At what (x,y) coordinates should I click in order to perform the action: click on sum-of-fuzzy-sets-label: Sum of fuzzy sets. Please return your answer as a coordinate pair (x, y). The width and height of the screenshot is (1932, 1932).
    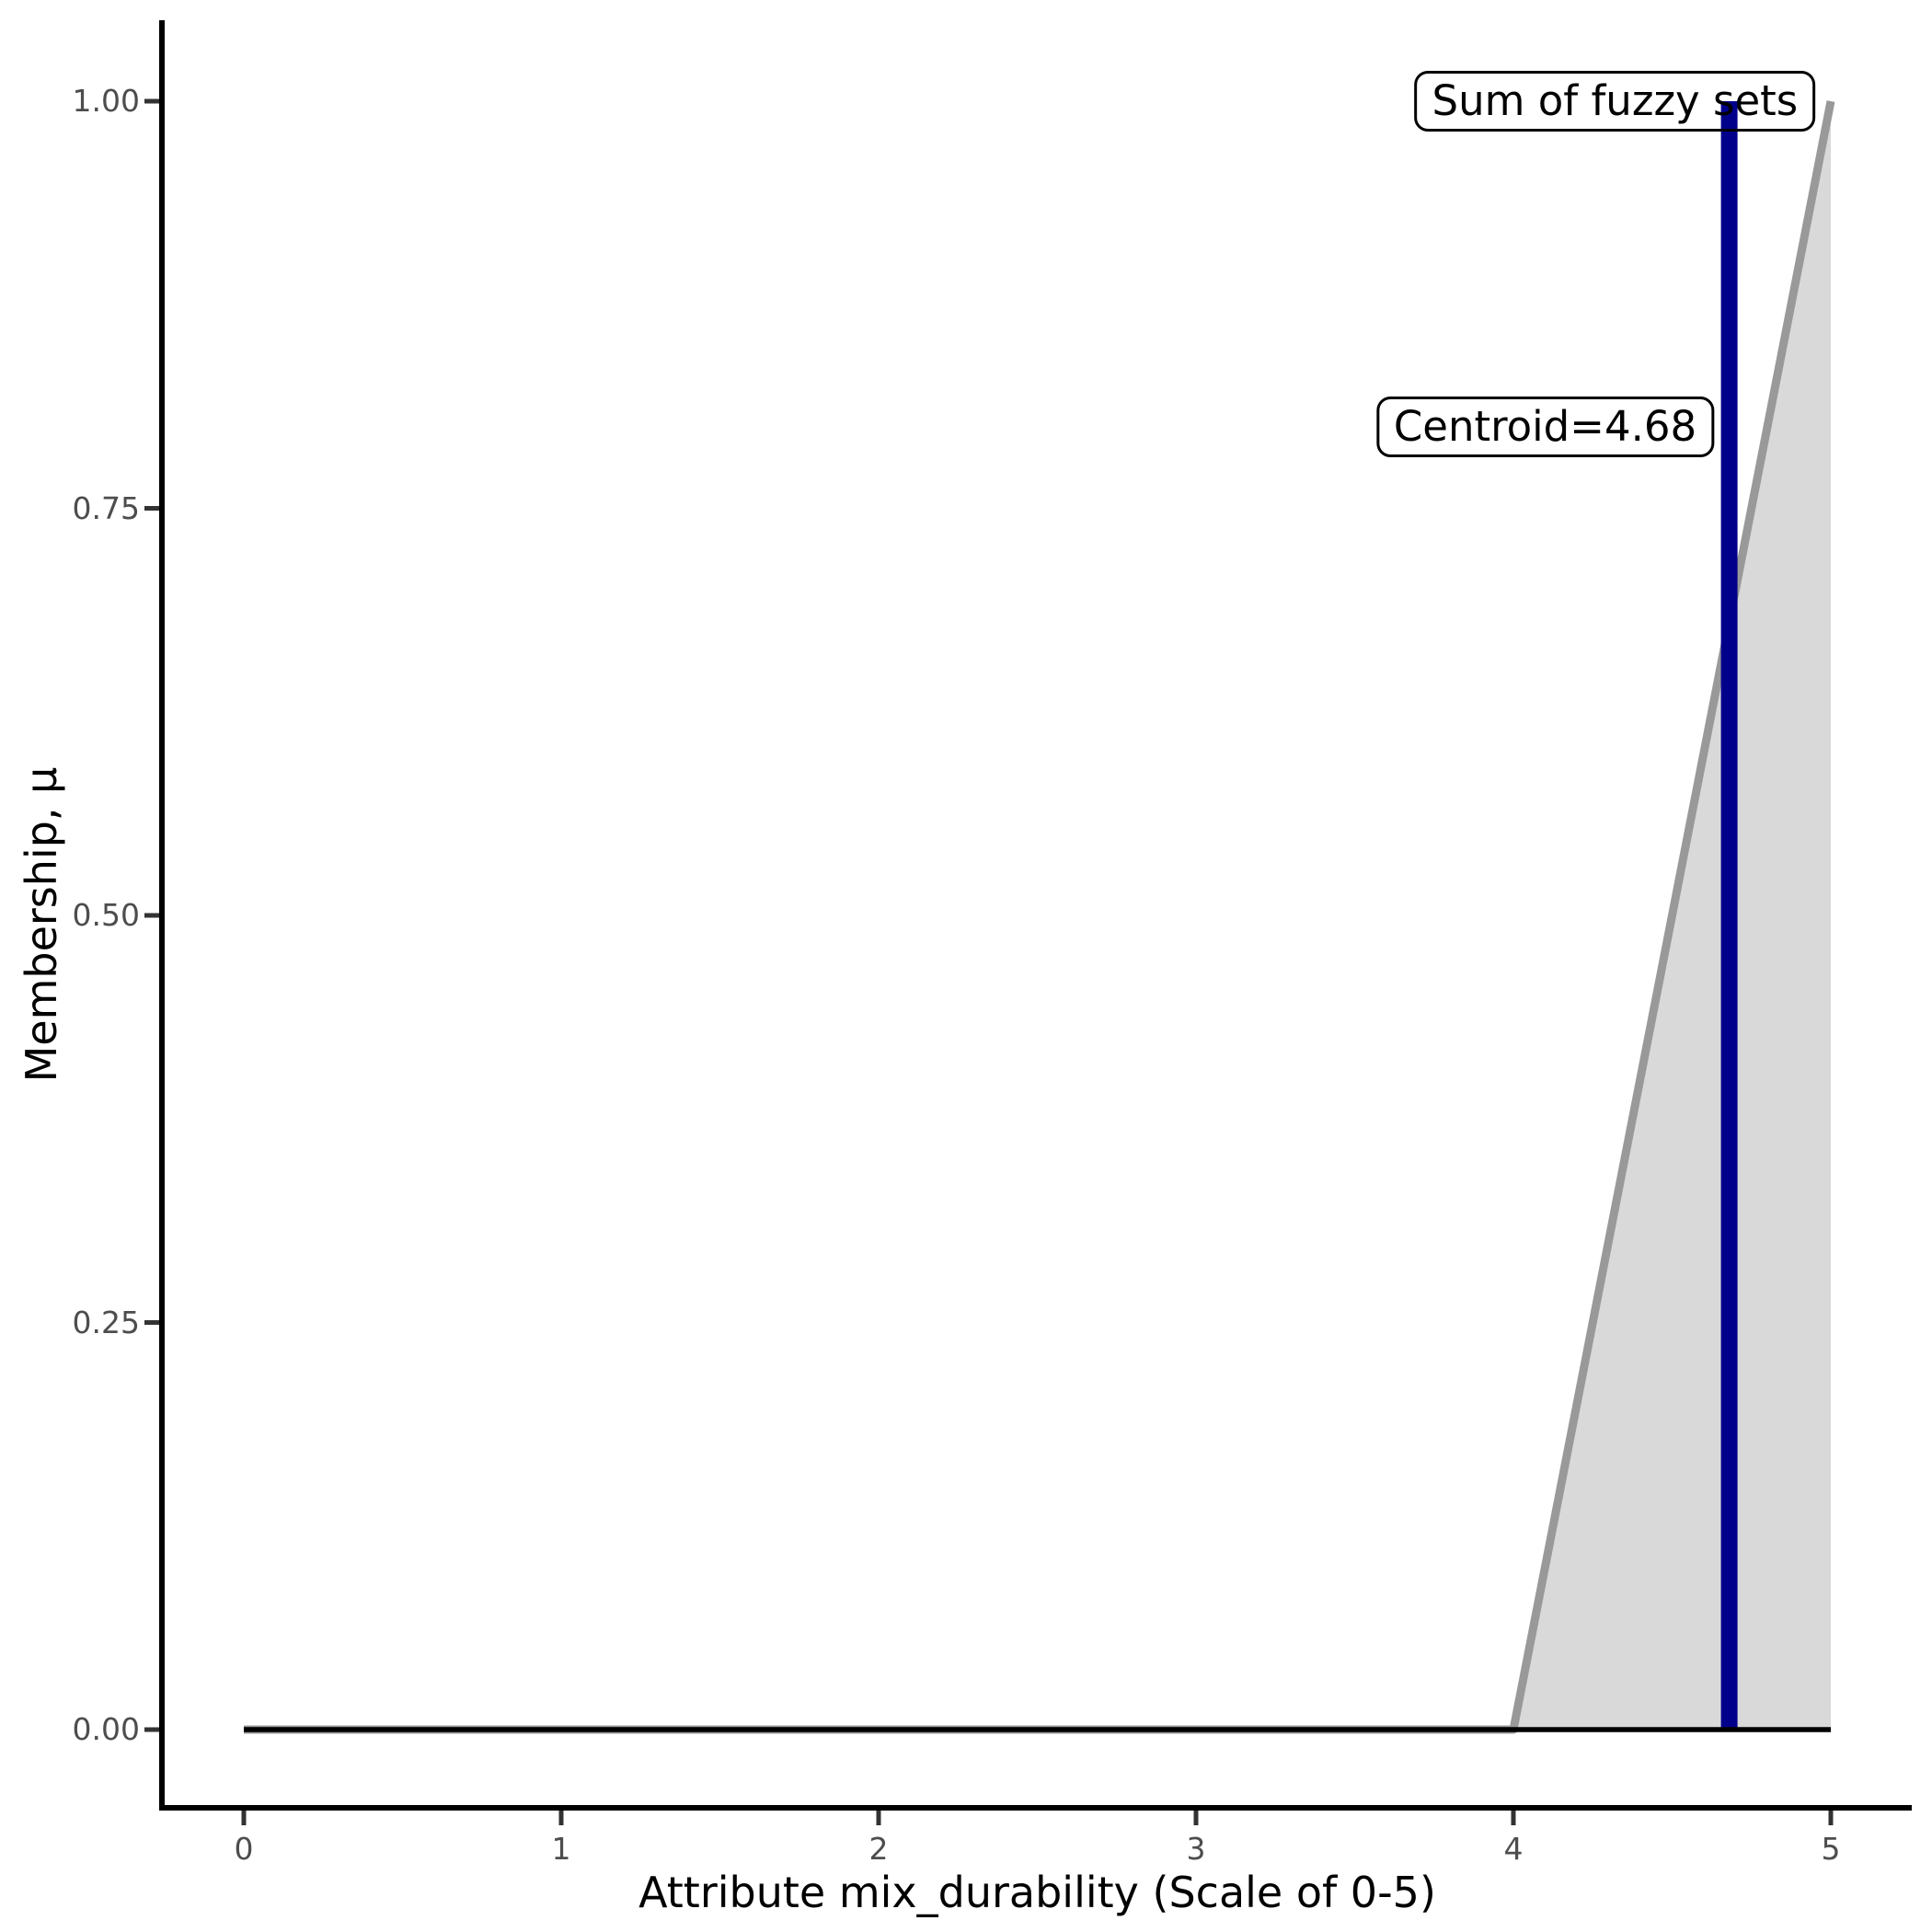
    Looking at the image, I should click on (1615, 101).